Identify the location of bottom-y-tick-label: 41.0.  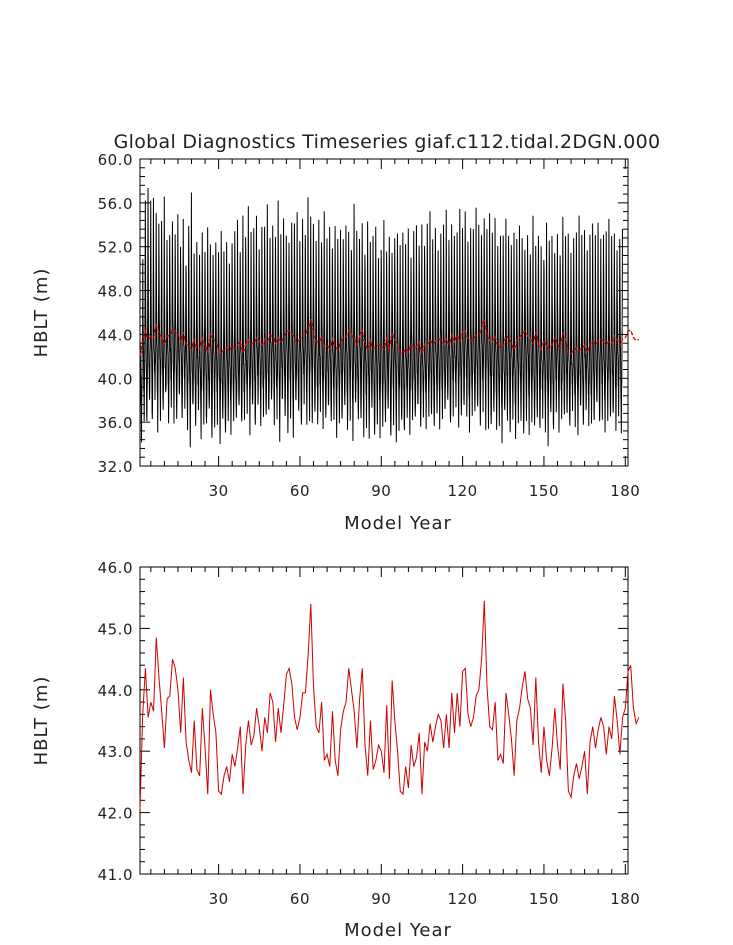
(115, 875).